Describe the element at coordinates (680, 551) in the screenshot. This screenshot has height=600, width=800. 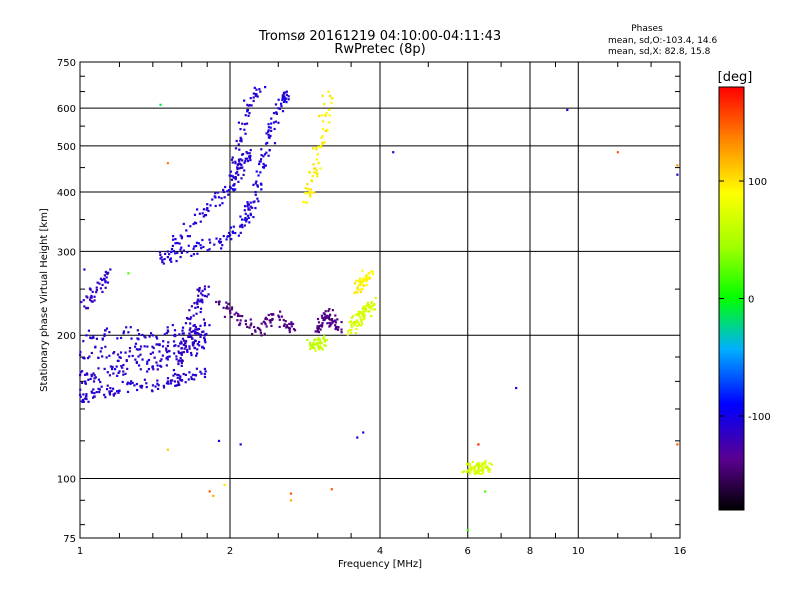
I see `x-tick-label: 16` at that location.